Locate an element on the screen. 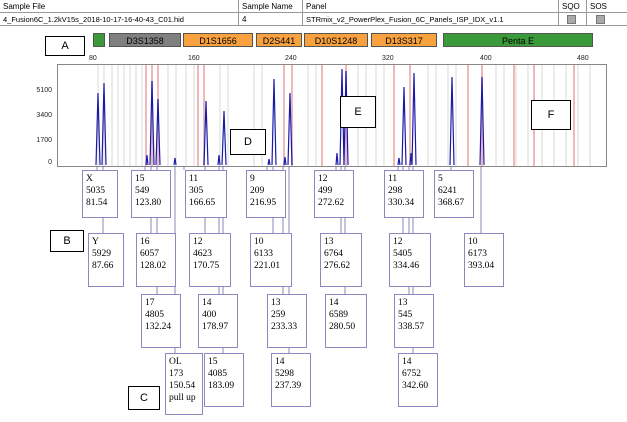  annotation-label-d: D is located at coordinates (248, 142).